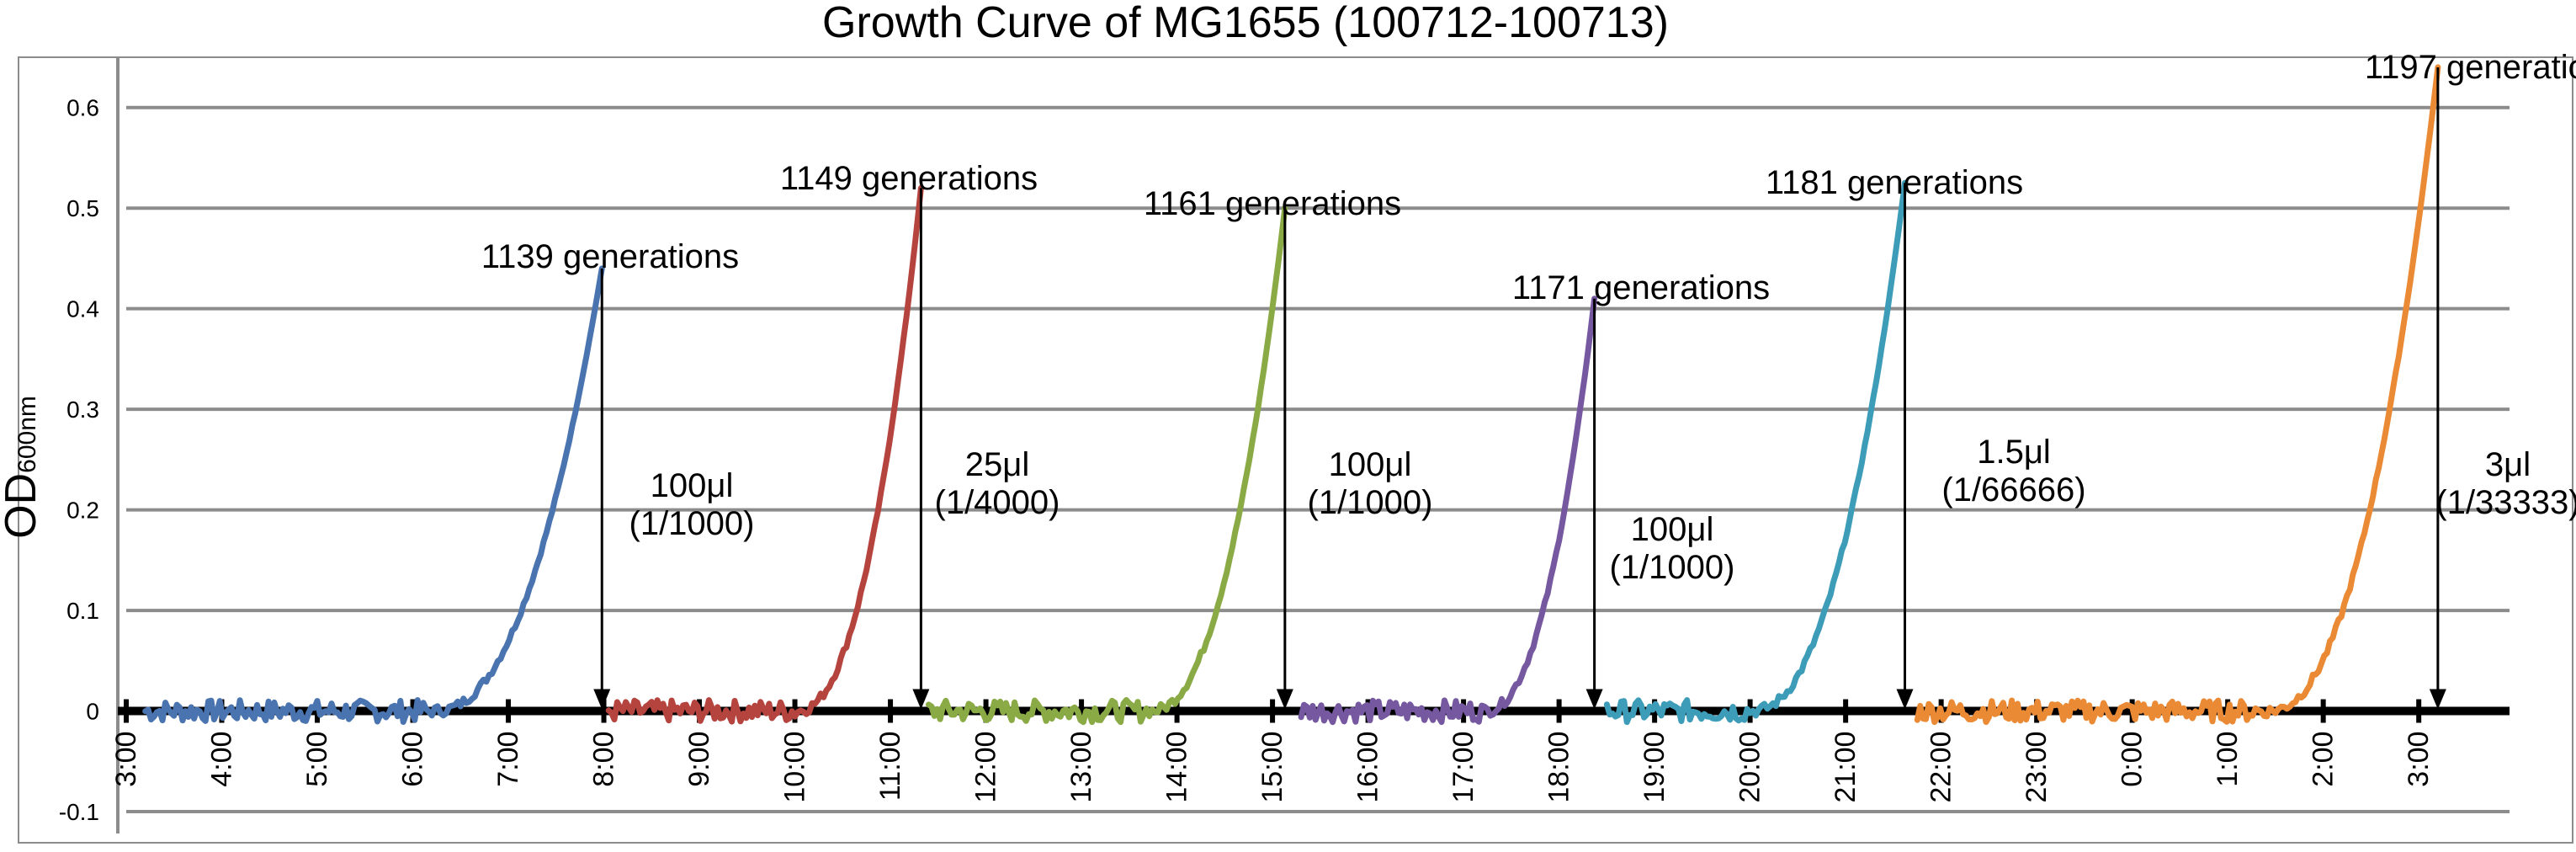 This screenshot has width=2576, height=852. What do you see at coordinates (1846, 768) in the screenshot?
I see `x-tick-label: 21:00` at bounding box center [1846, 768].